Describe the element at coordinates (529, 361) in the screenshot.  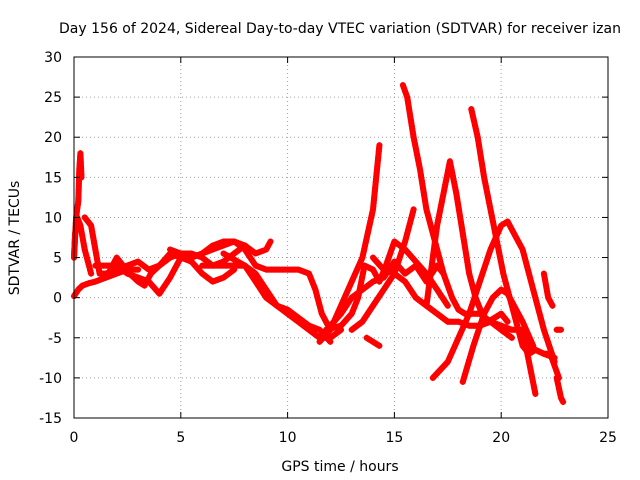
I see `series-drop` at that location.